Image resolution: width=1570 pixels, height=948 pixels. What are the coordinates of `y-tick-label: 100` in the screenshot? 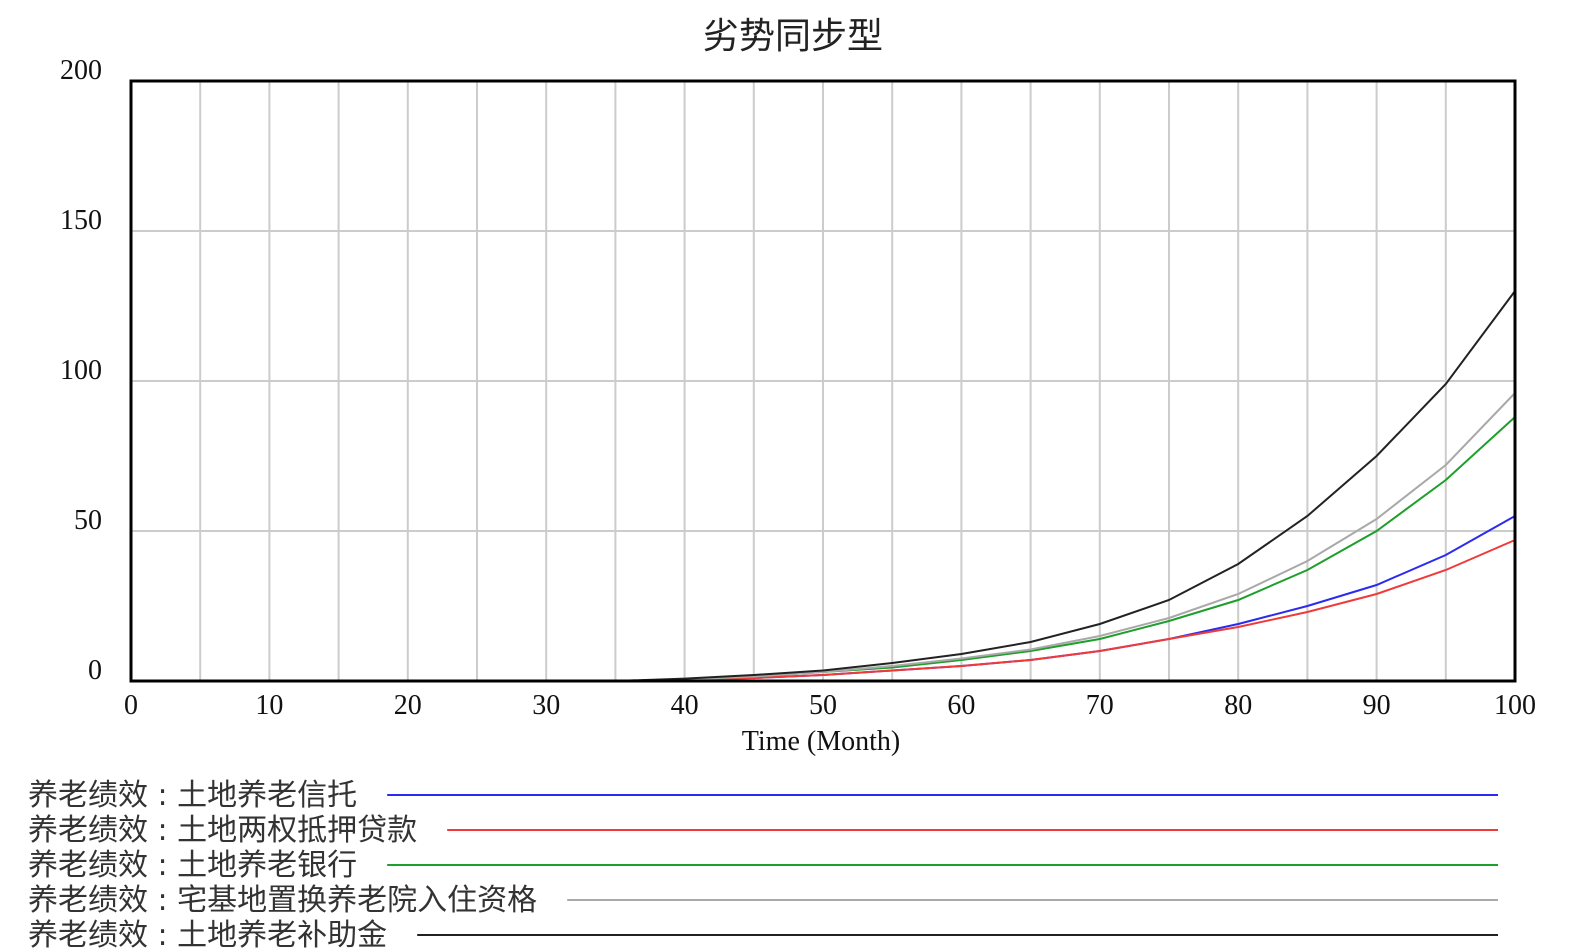 It's located at (81, 370).